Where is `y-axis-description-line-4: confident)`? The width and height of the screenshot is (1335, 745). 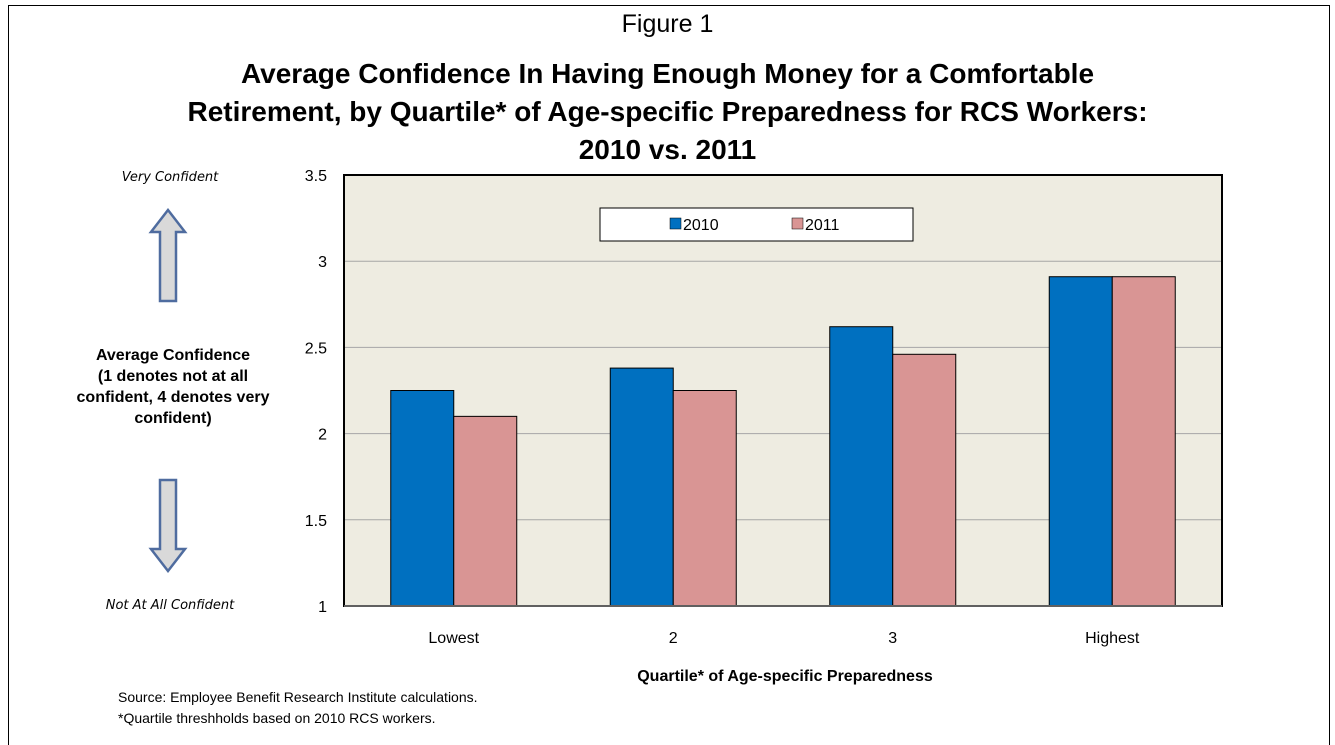 y-axis-description-line-4: confident) is located at coordinates (173, 418).